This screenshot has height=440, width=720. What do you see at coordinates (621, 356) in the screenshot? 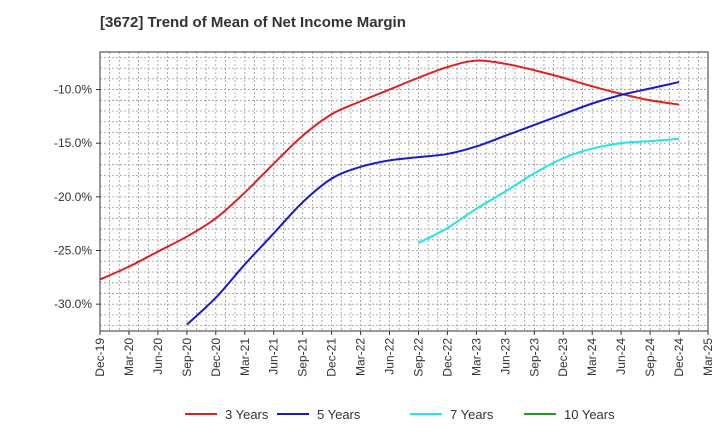
I see `x-tick-label: Jun-24` at bounding box center [621, 356].